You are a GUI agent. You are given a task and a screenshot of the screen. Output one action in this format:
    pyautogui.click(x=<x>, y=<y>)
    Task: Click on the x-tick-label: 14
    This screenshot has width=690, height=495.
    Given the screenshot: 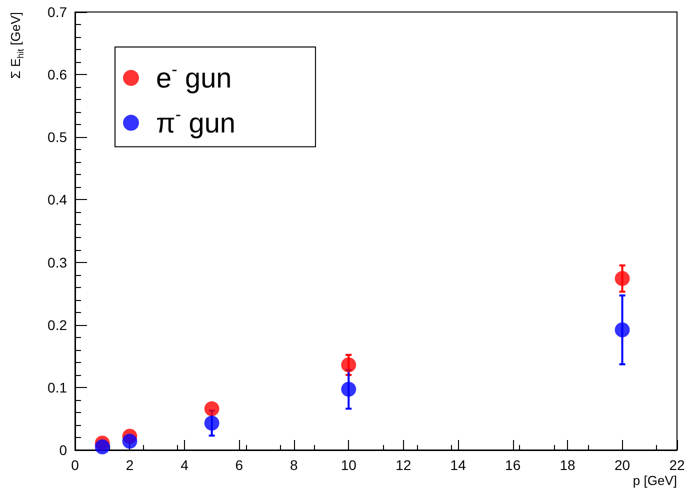 What is the action you would take?
    pyautogui.click(x=458, y=465)
    